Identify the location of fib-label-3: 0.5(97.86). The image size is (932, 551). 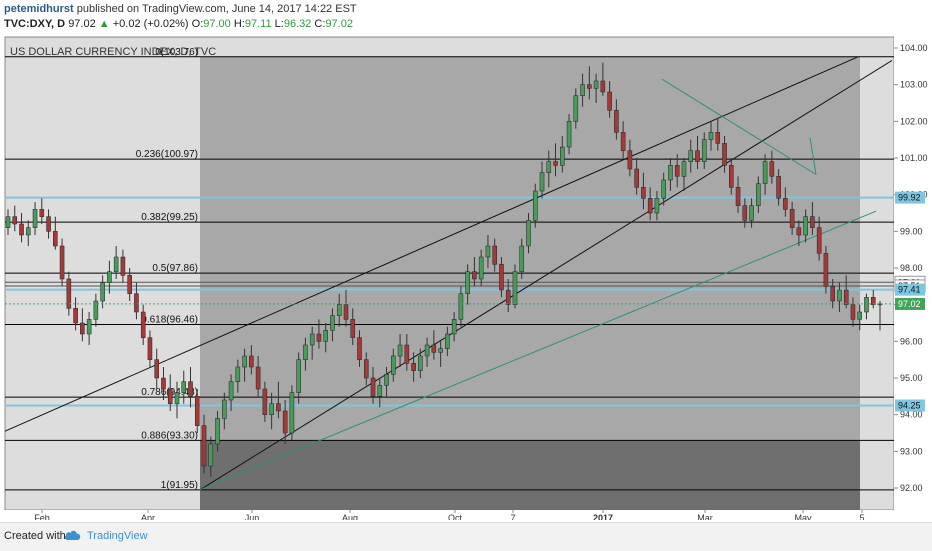
(175, 268).